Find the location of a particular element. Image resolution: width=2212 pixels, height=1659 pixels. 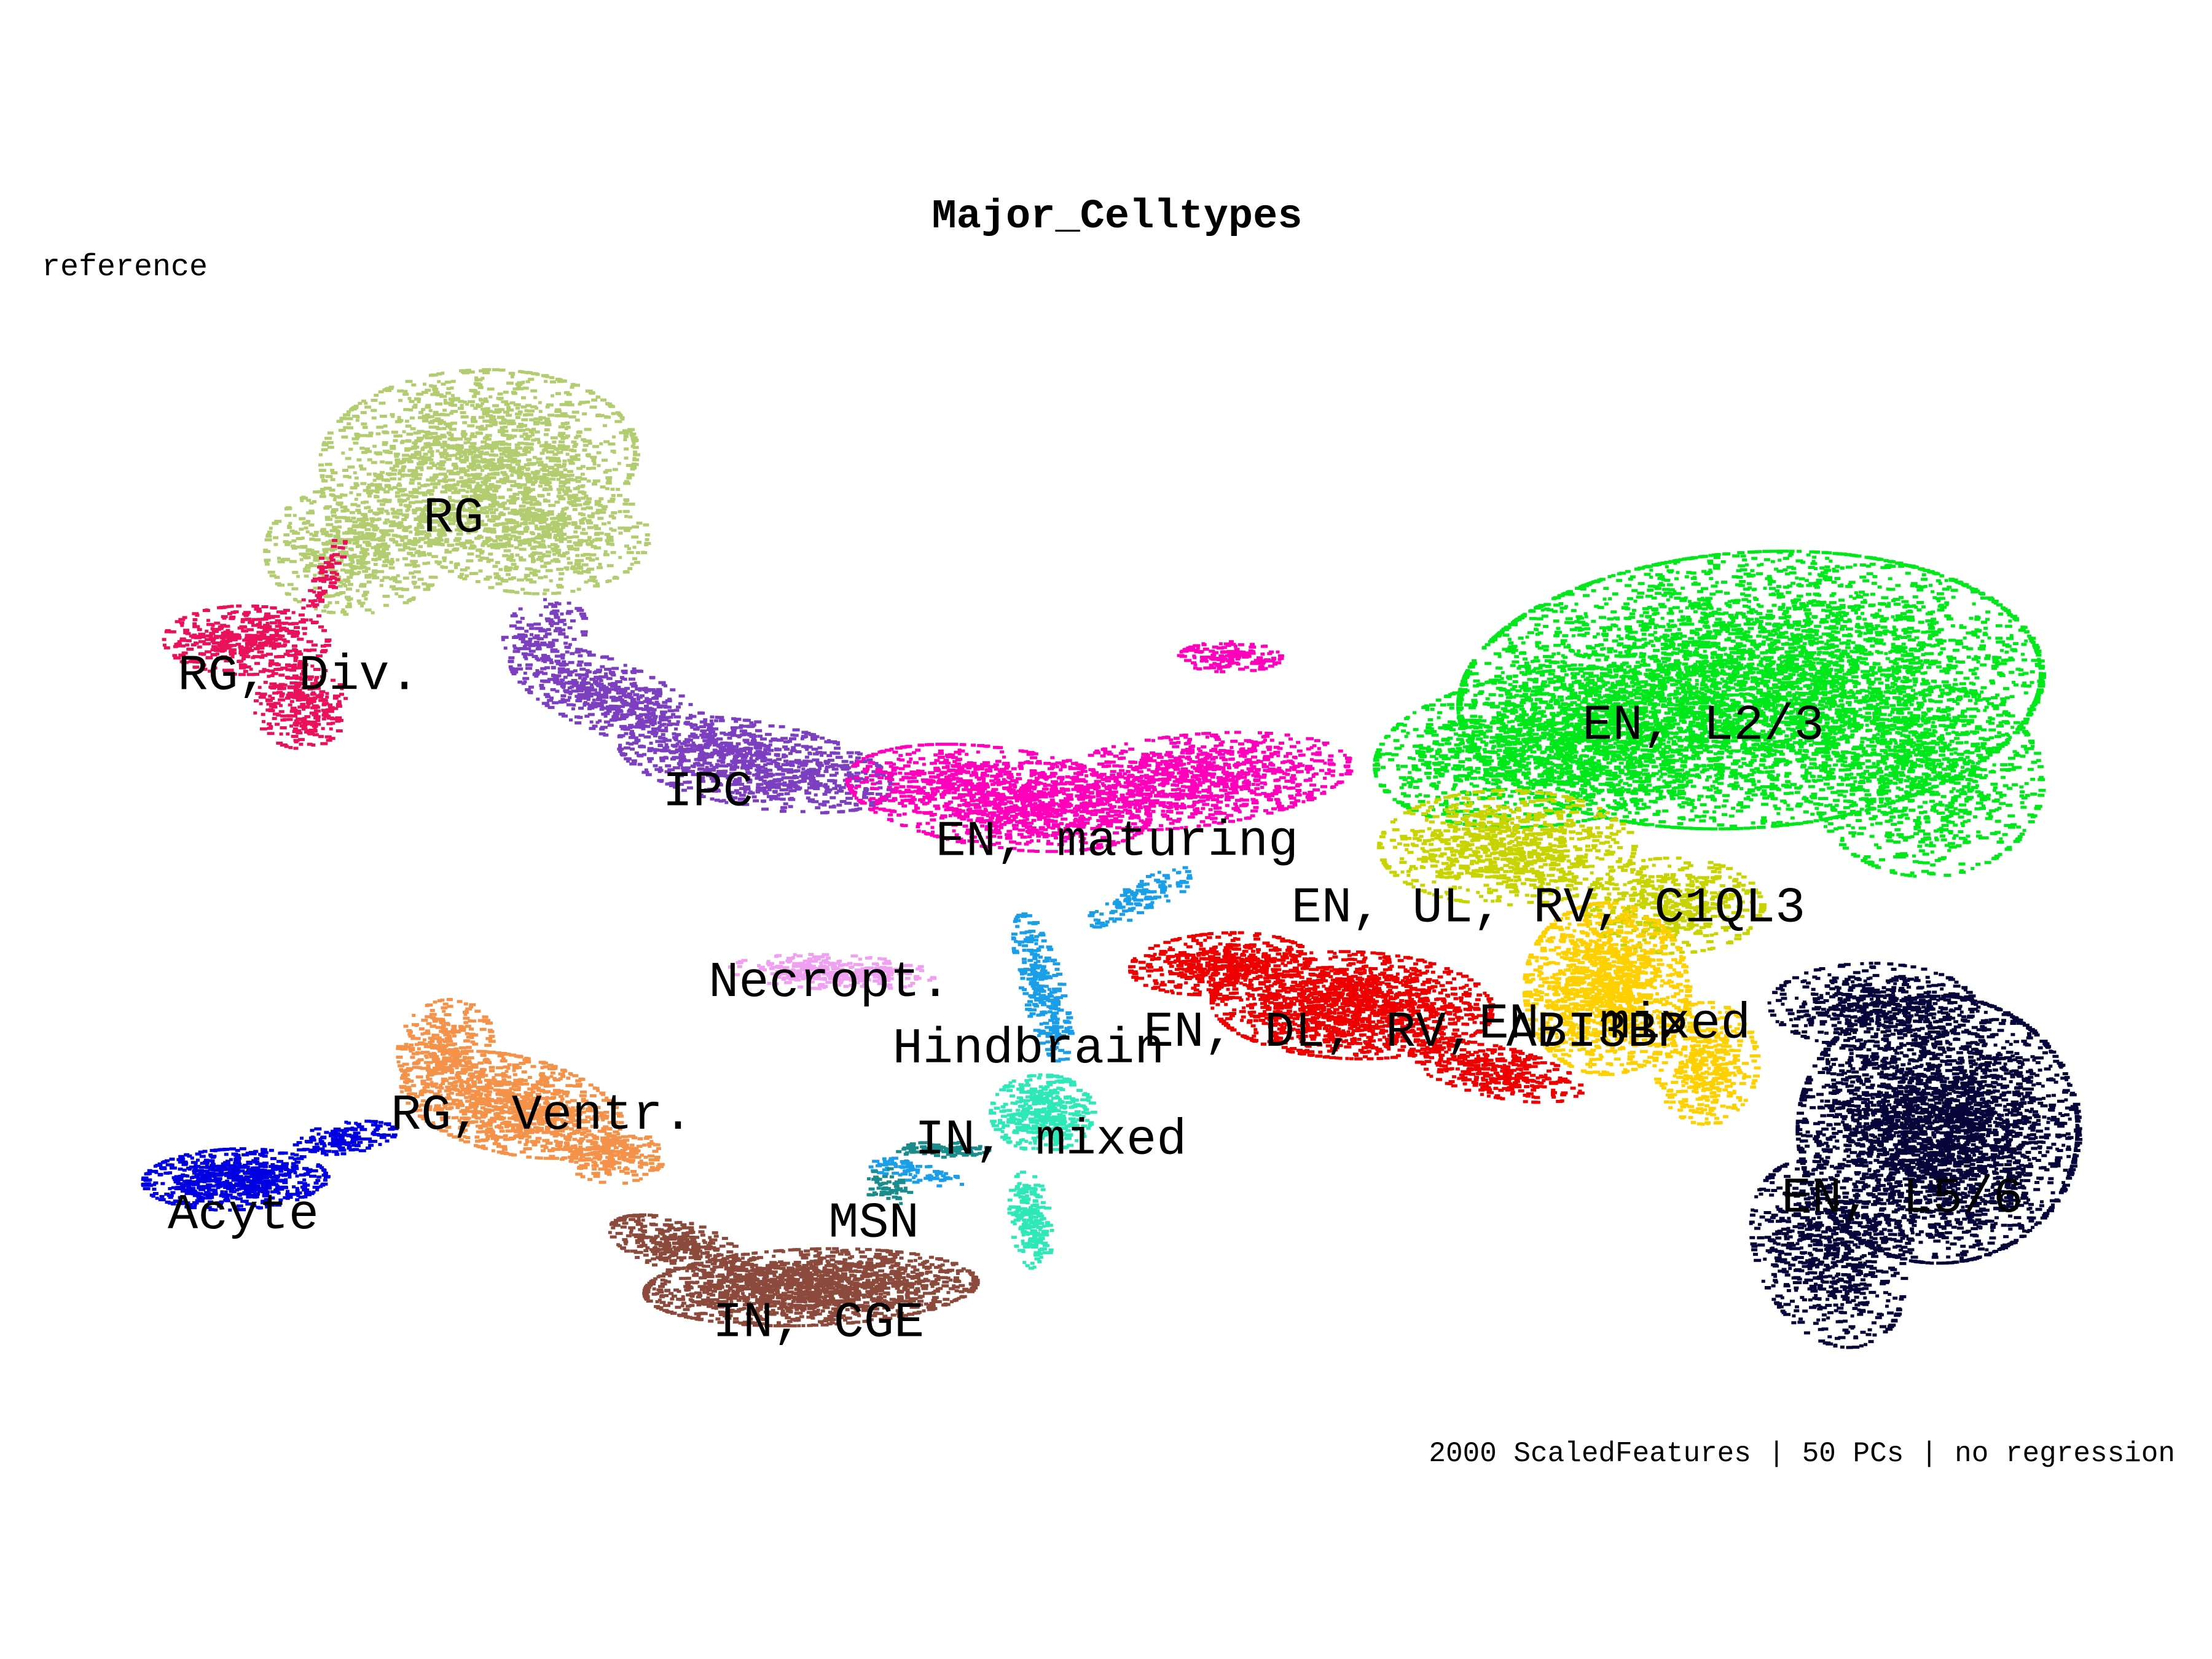

cluster-points-en-dl-rv-abi3bp is located at coordinates (1356, 1017).